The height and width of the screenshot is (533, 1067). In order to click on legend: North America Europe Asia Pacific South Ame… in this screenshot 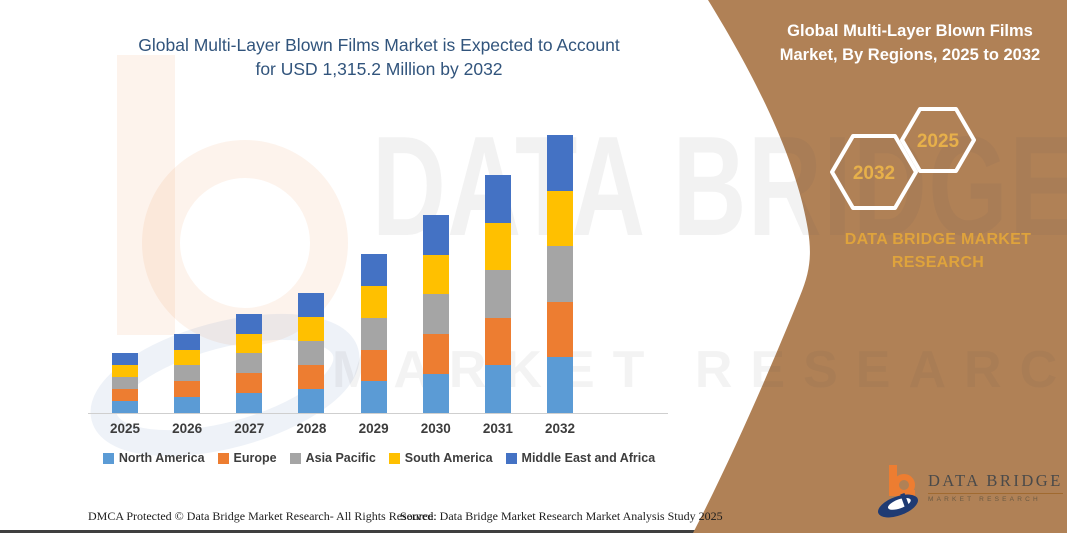, I will do `click(379, 458)`.